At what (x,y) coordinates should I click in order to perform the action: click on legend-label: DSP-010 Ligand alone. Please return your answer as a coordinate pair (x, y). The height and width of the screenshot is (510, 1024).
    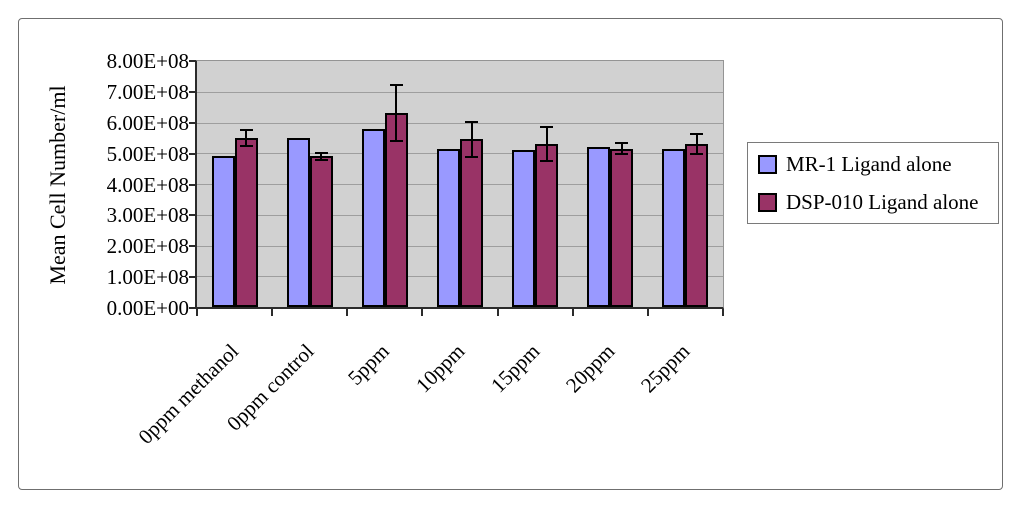
    Looking at the image, I should click on (882, 201).